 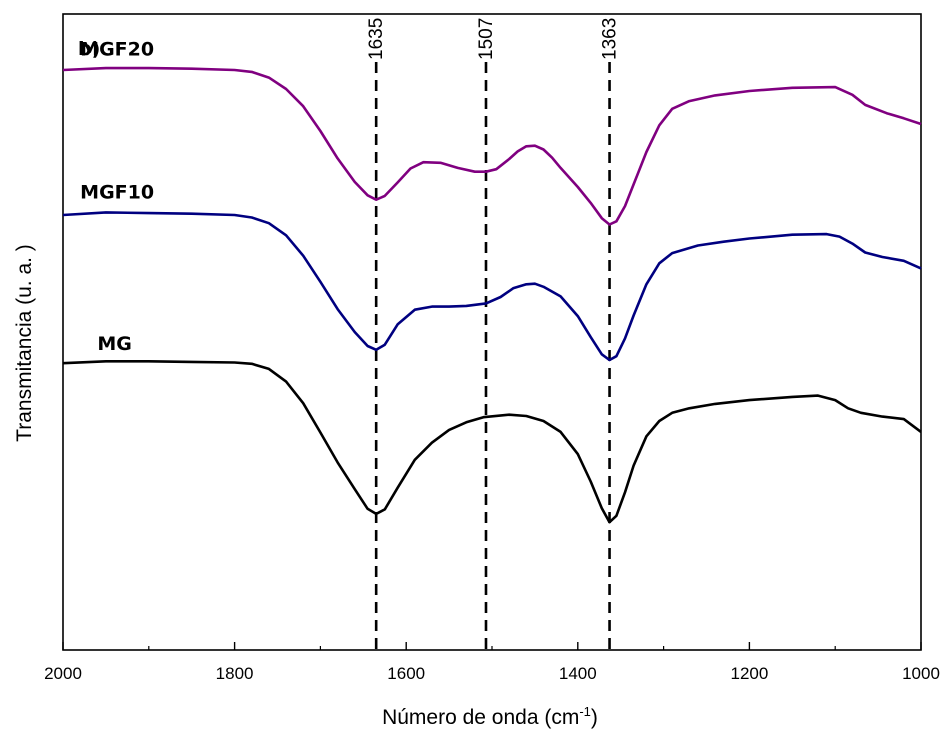 What do you see at coordinates (376, 39) in the screenshot?
I see `reference-line-label-1635: 1635` at bounding box center [376, 39].